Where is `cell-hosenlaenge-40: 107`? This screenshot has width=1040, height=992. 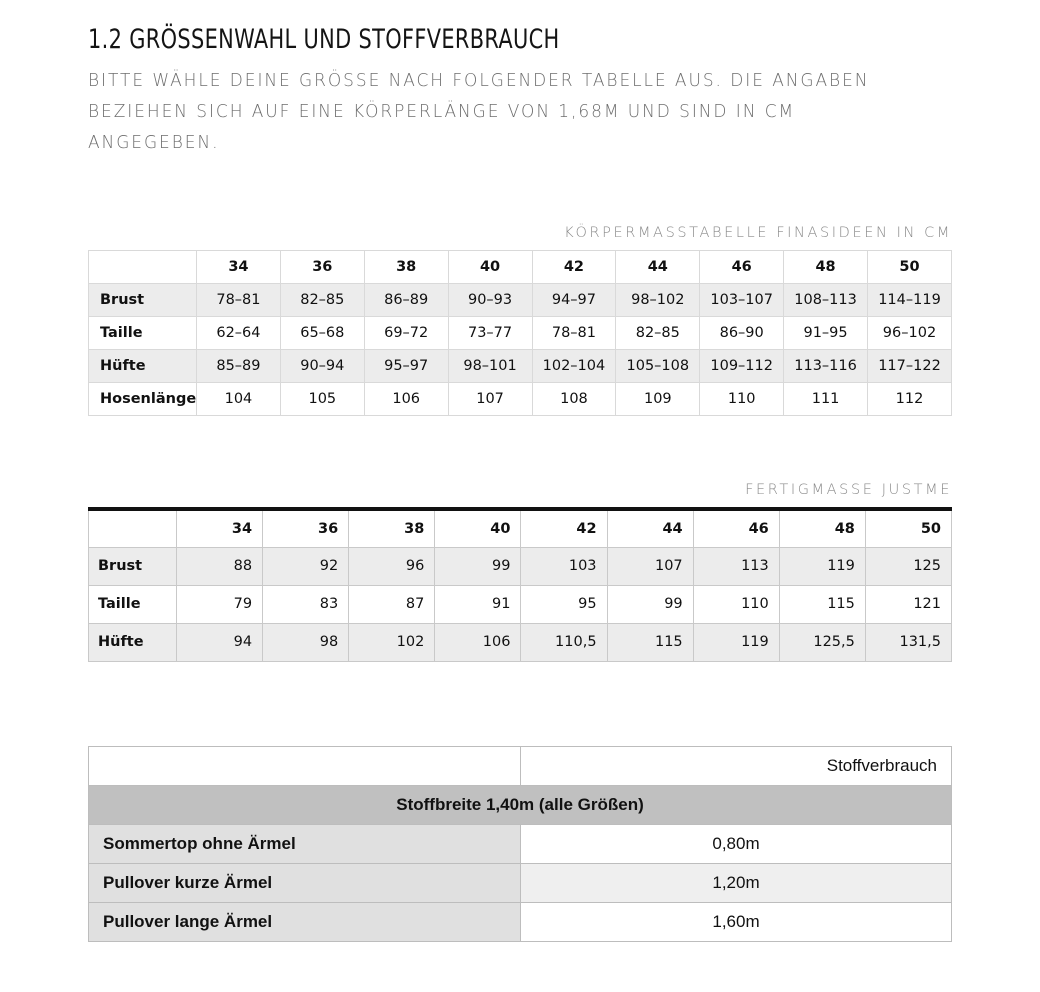 cell-hosenlaenge-40: 107 is located at coordinates (490, 399).